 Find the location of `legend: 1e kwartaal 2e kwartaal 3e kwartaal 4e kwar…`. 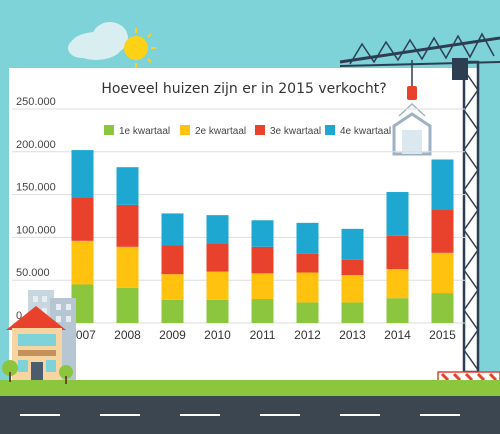

legend: 1e kwartaal 2e kwartaal 3e kwartaal 4e kwar… is located at coordinates (247, 131).